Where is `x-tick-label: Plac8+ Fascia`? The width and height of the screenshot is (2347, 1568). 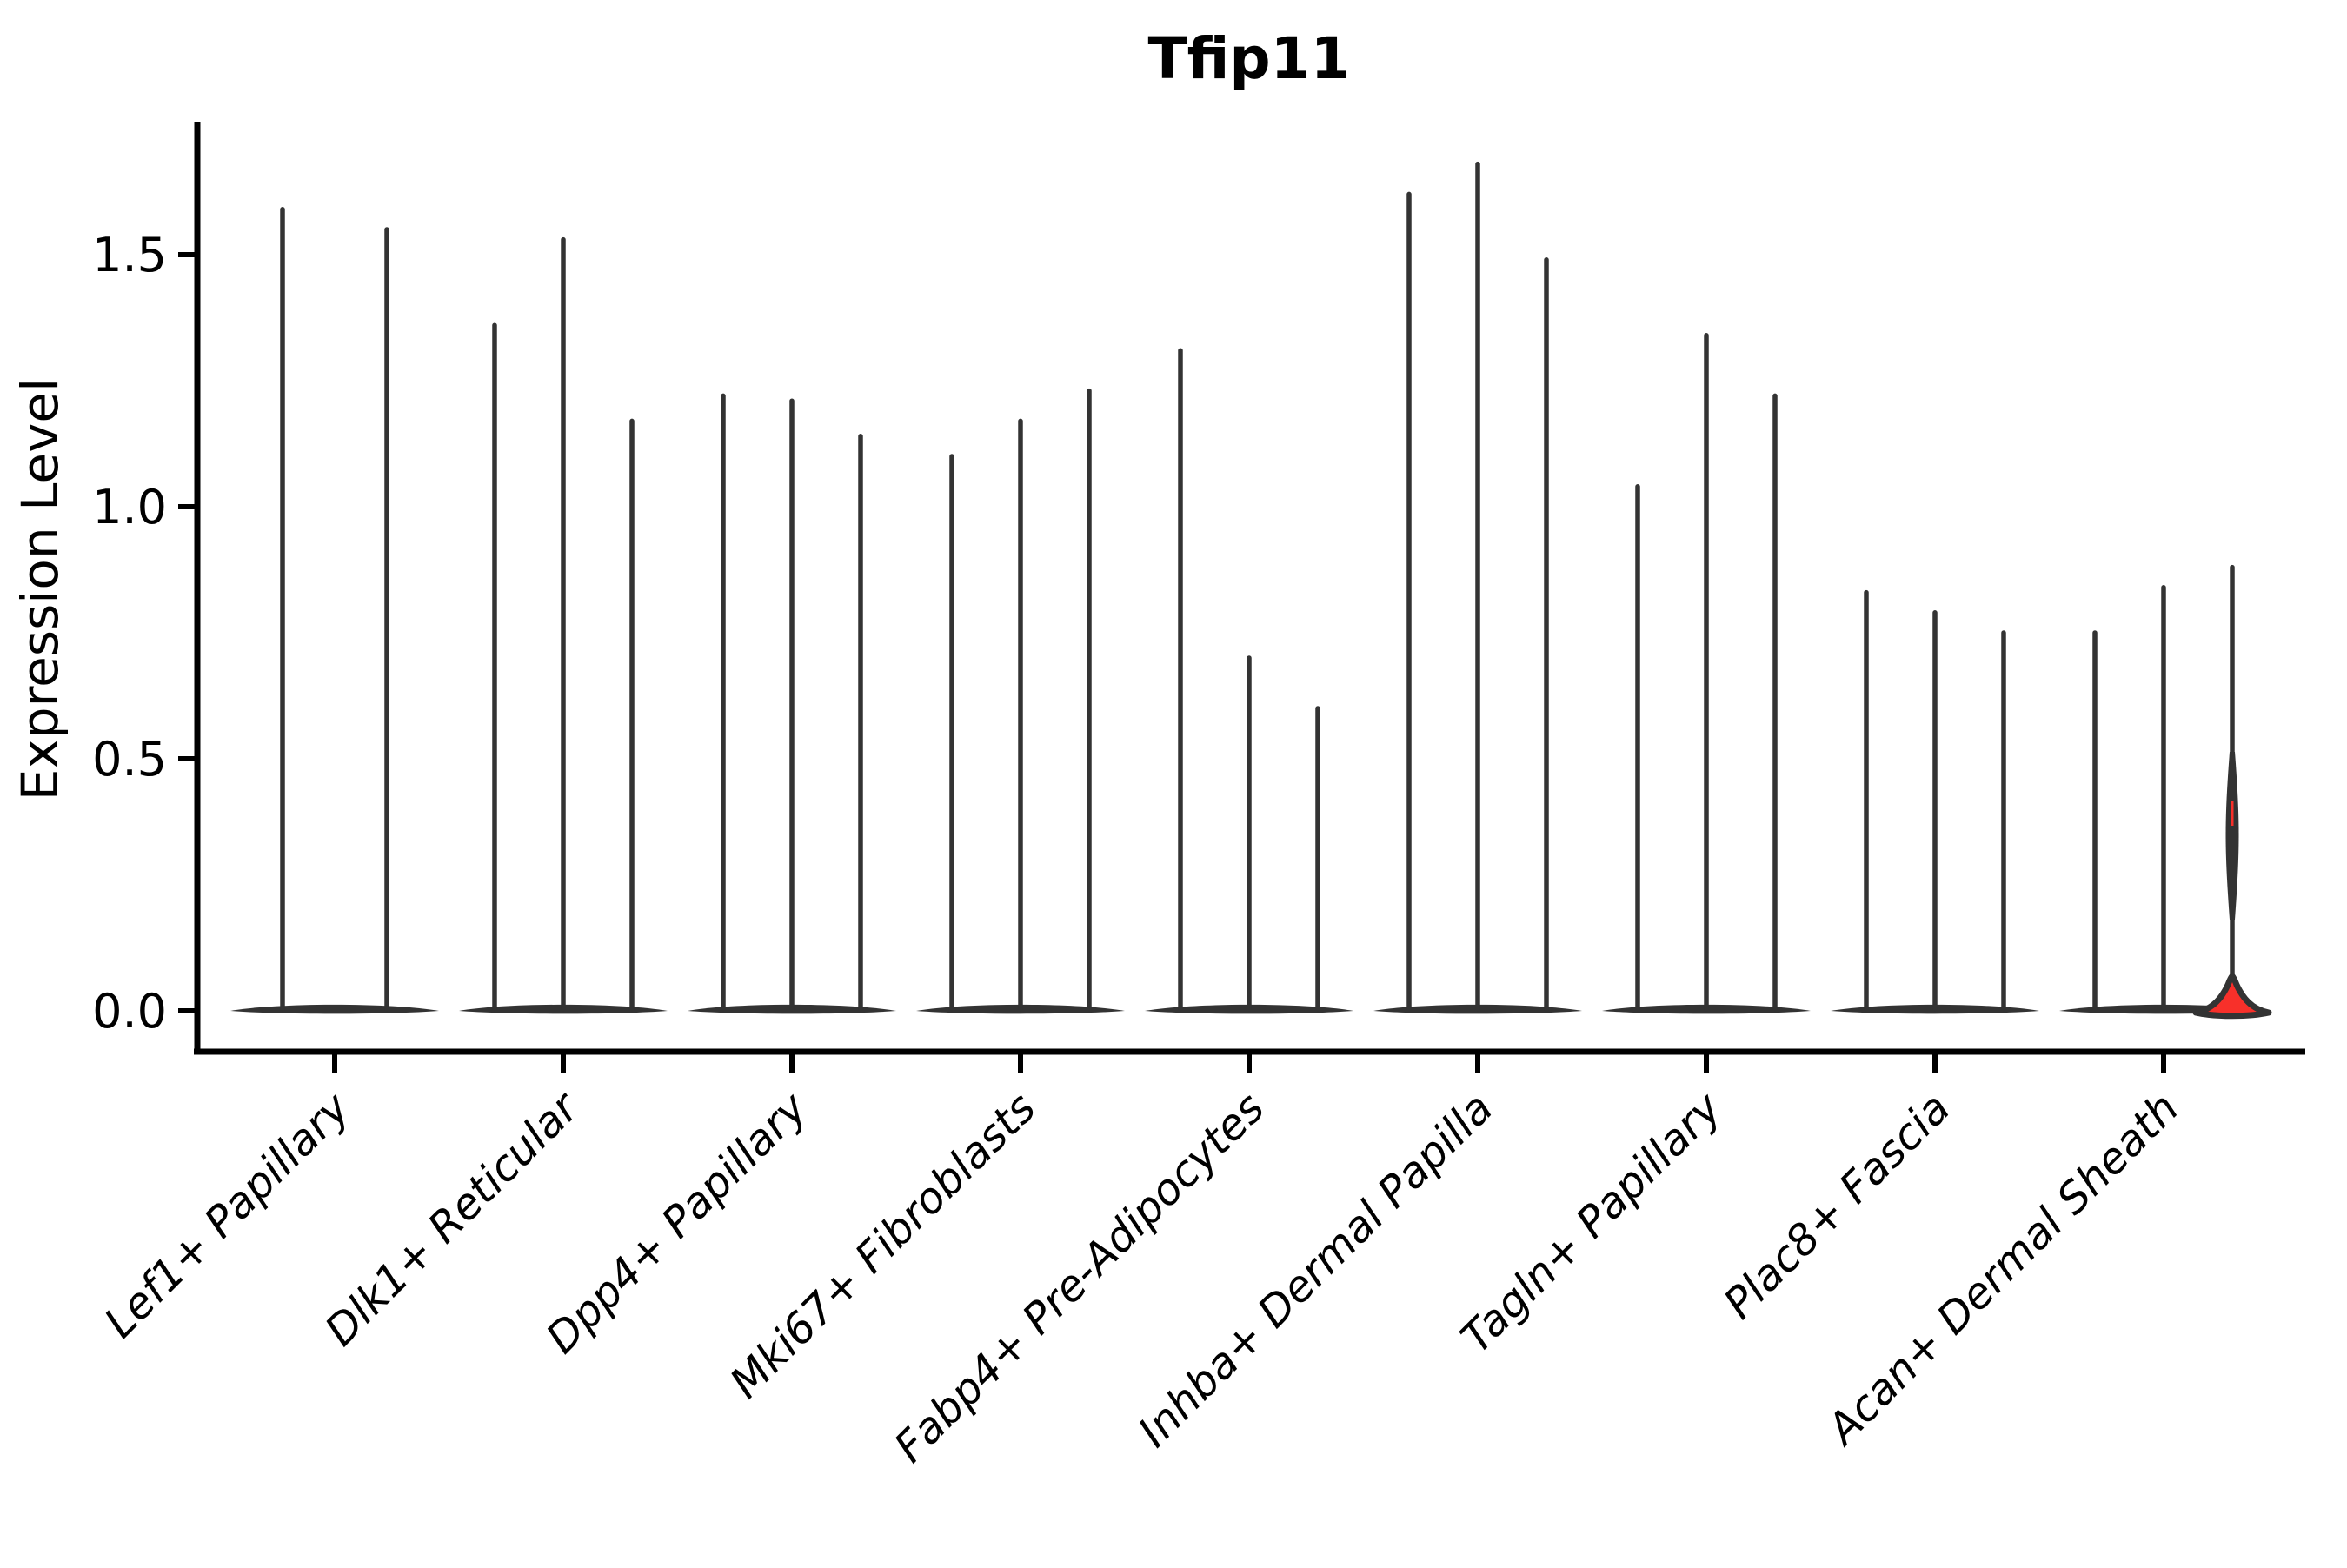
x-tick-label: Plac8+ Fascia is located at coordinates (1837, 1205).